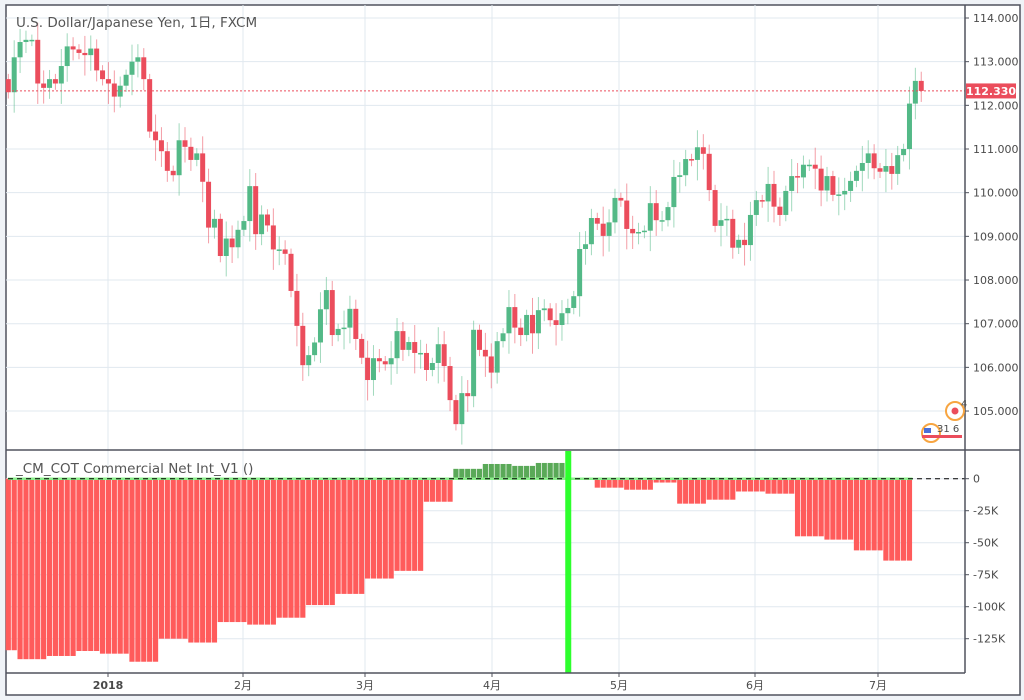 The image size is (1024, 700). I want to click on chart-title: U.S. Dollar/Japanese Yen, 1日, FXCM, so click(136, 23).